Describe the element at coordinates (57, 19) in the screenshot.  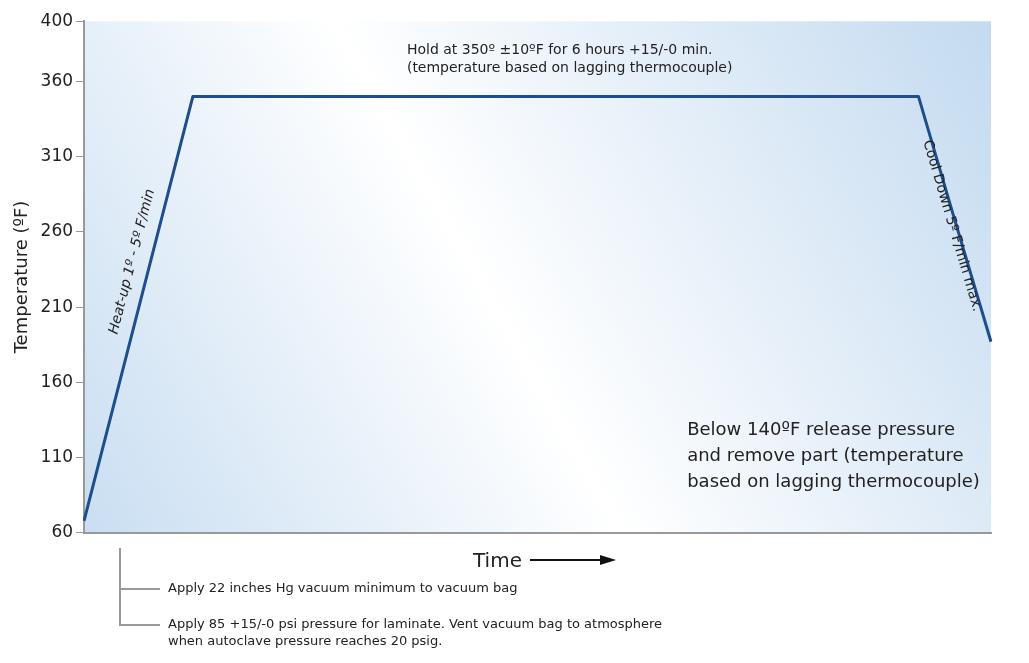
I see `y-tick-label: 400` at that location.